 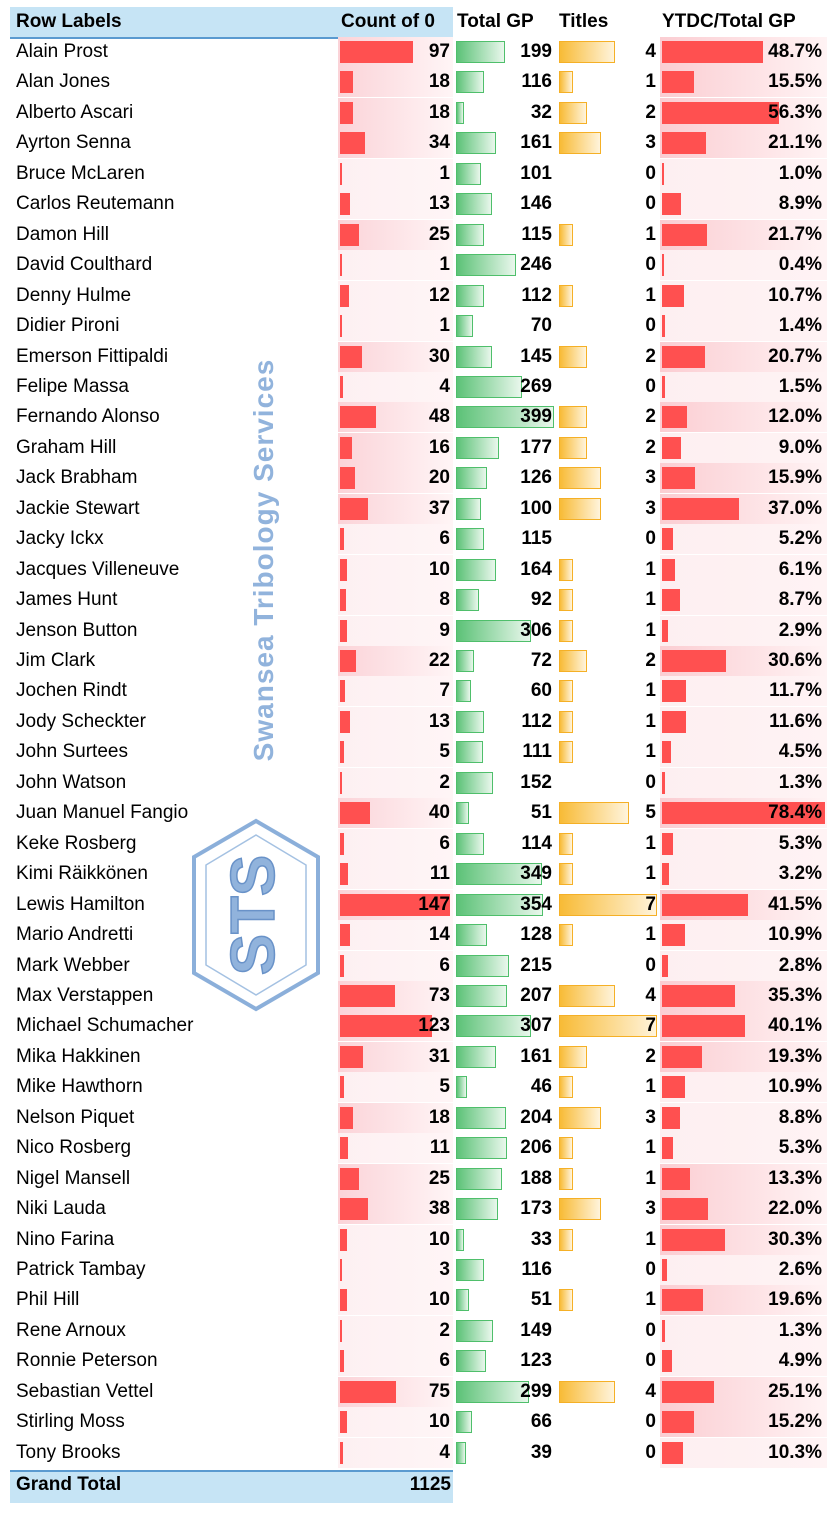 What do you see at coordinates (439, 51) in the screenshot?
I see `count-value: 97` at bounding box center [439, 51].